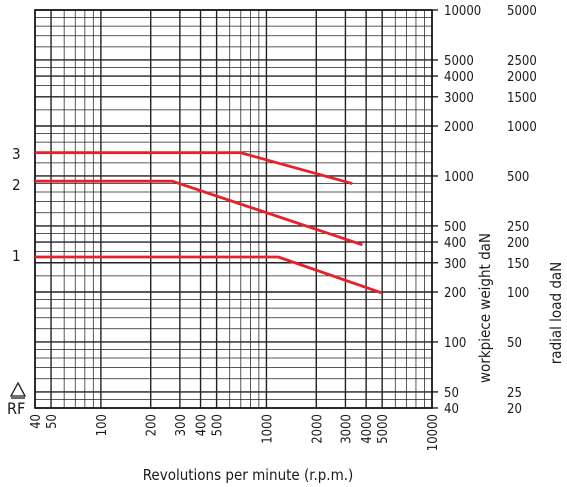 The image size is (567, 487). I want to click on row-label-1: 1, so click(16, 256).